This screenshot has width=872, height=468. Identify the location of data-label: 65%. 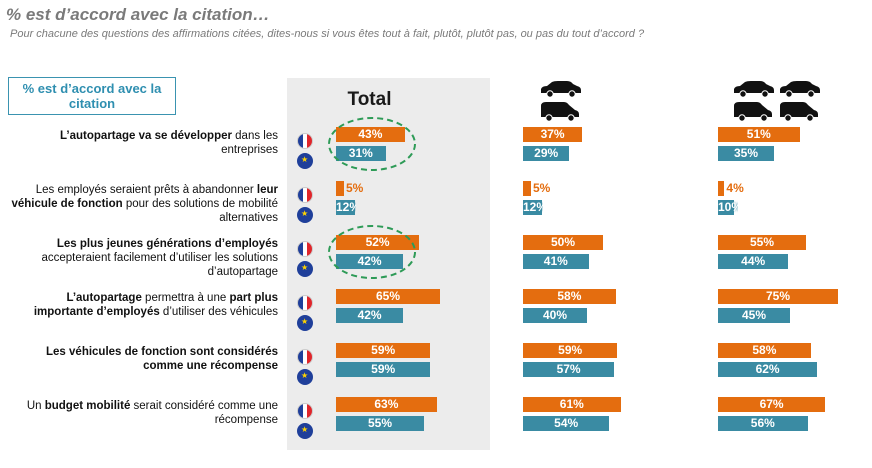
(388, 296).